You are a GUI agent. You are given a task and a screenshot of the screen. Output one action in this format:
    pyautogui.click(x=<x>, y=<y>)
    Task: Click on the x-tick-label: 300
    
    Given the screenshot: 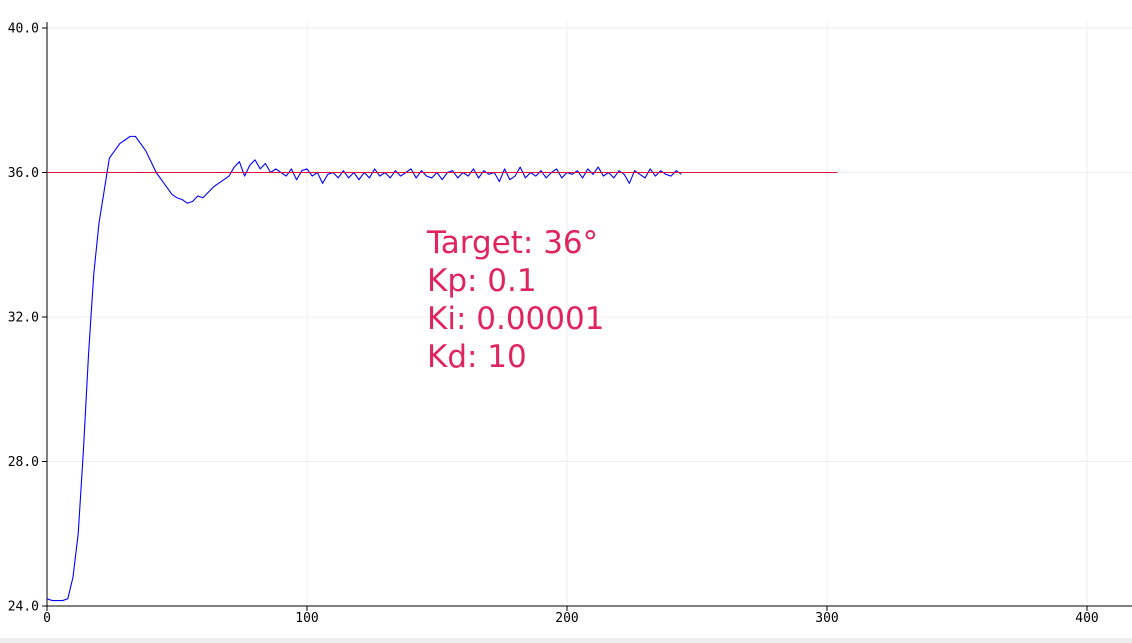 What is the action you would take?
    pyautogui.click(x=826, y=618)
    